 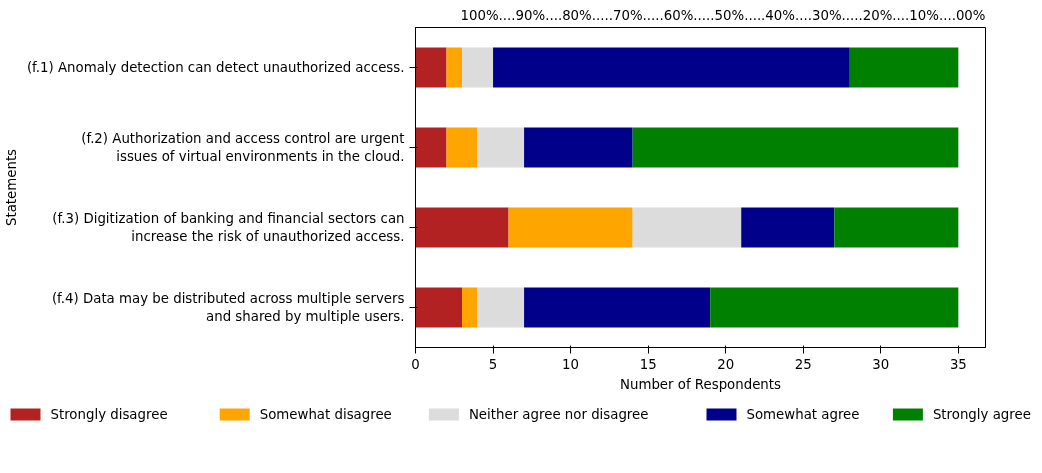 What do you see at coordinates (325, 414) in the screenshot?
I see `legend-label: Somewhat disagree` at bounding box center [325, 414].